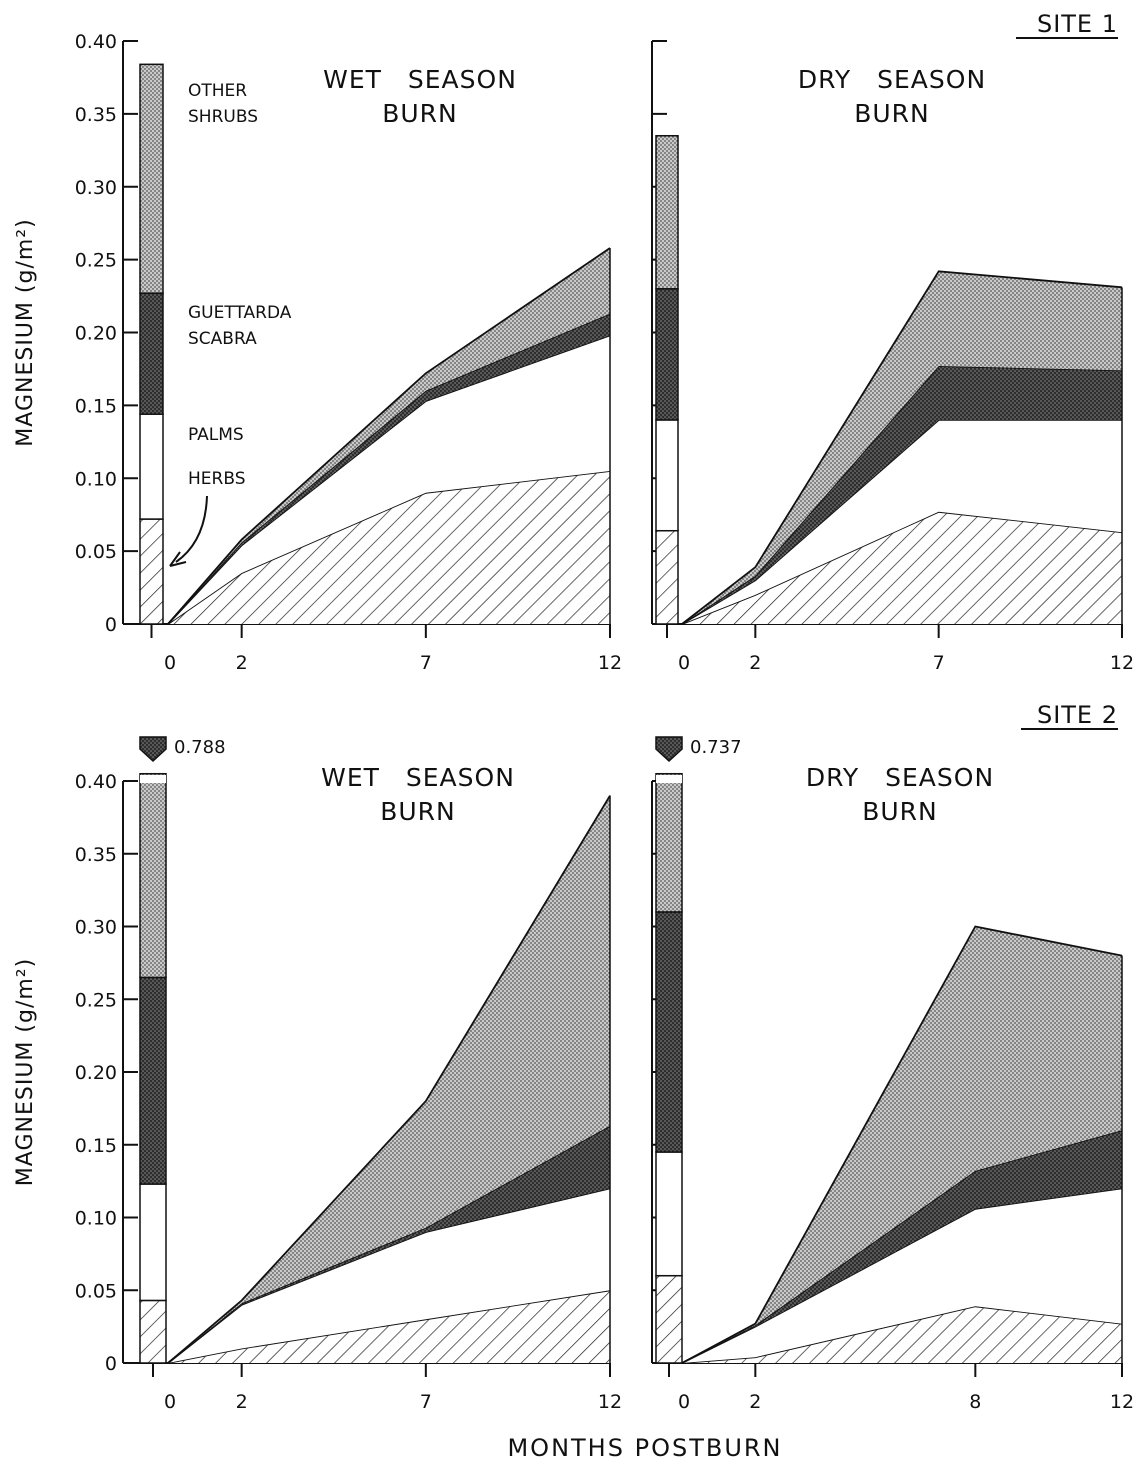  What do you see at coordinates (644, 1448) in the screenshot?
I see `x-axis-title: MONTHS POSTBURN` at bounding box center [644, 1448].